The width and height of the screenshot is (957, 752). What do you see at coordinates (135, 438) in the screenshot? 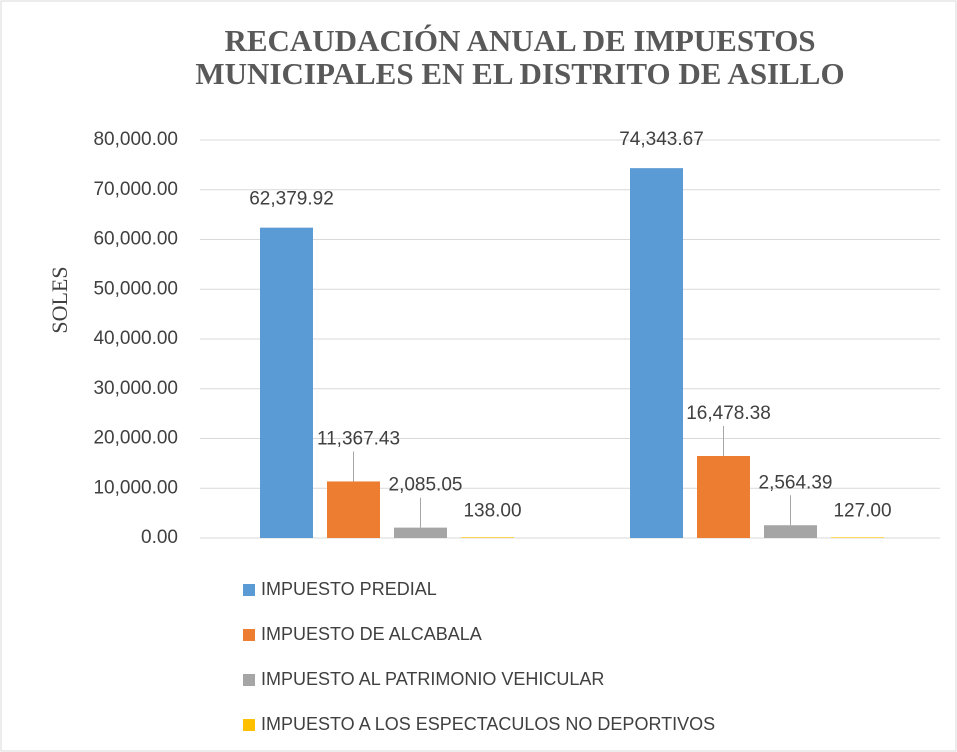
I see `y-tick-label: 20,000.00` at bounding box center [135, 438].